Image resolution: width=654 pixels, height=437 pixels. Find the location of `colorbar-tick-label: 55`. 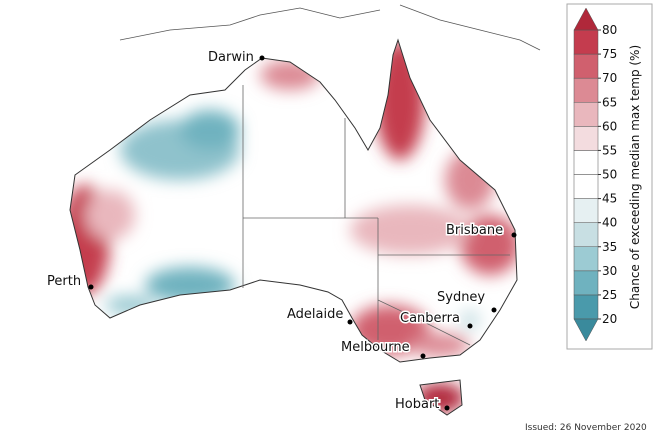

colorbar-tick-label: 55 is located at coordinates (609, 150).